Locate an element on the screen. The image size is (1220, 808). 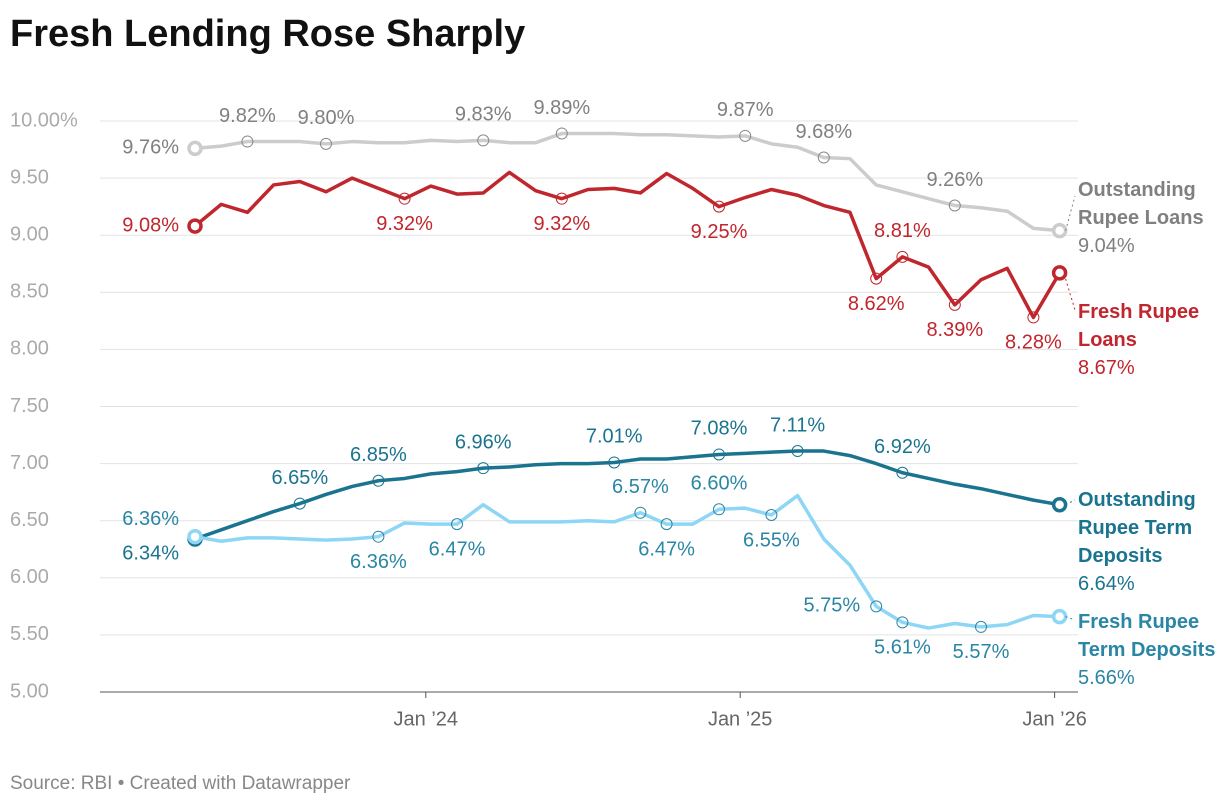
data-label: 7.01% is located at coordinates (614, 437).